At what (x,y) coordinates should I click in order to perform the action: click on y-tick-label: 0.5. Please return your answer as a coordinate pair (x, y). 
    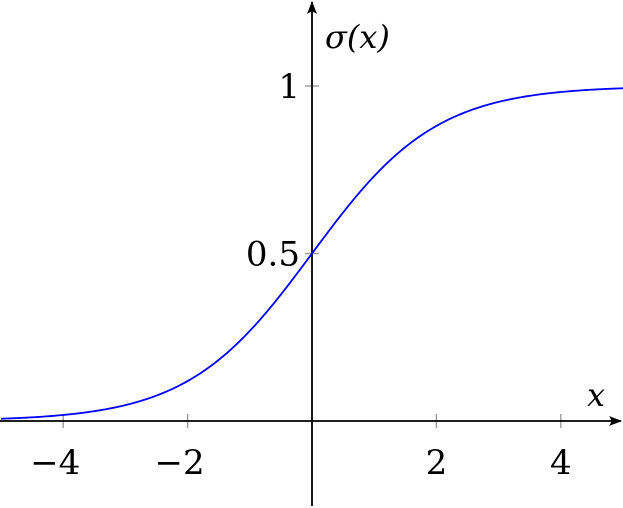
    Looking at the image, I should click on (273, 255).